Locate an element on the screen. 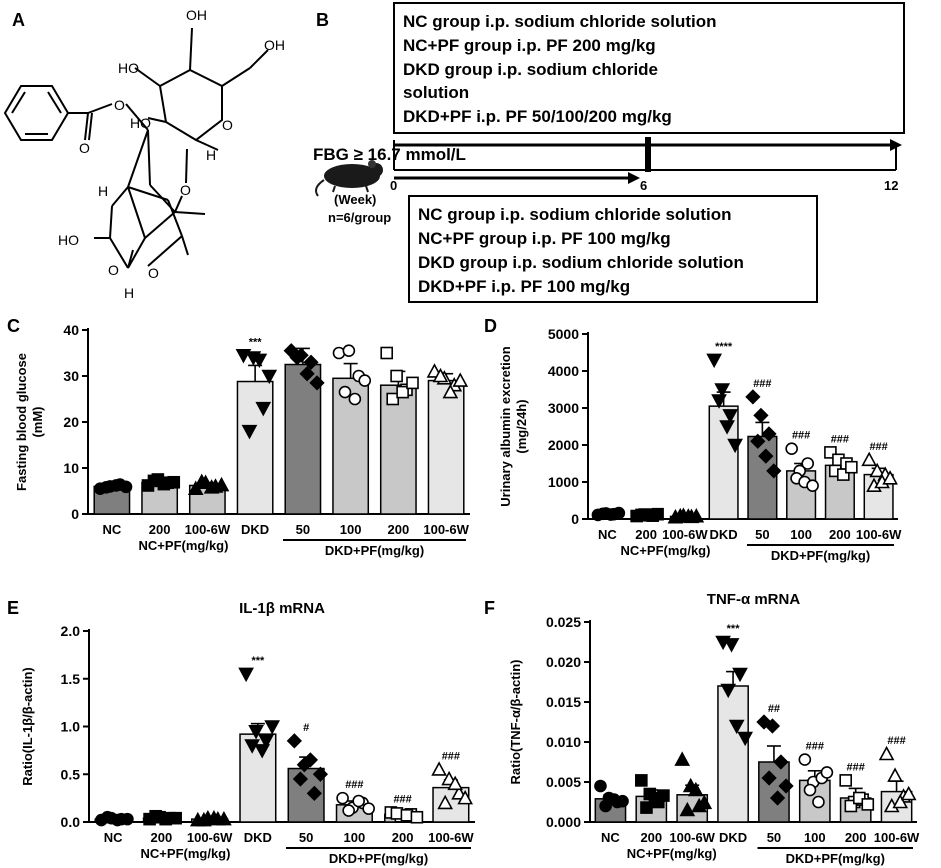  group-label: NC+PF(mg/kg) is located at coordinates (184, 545).